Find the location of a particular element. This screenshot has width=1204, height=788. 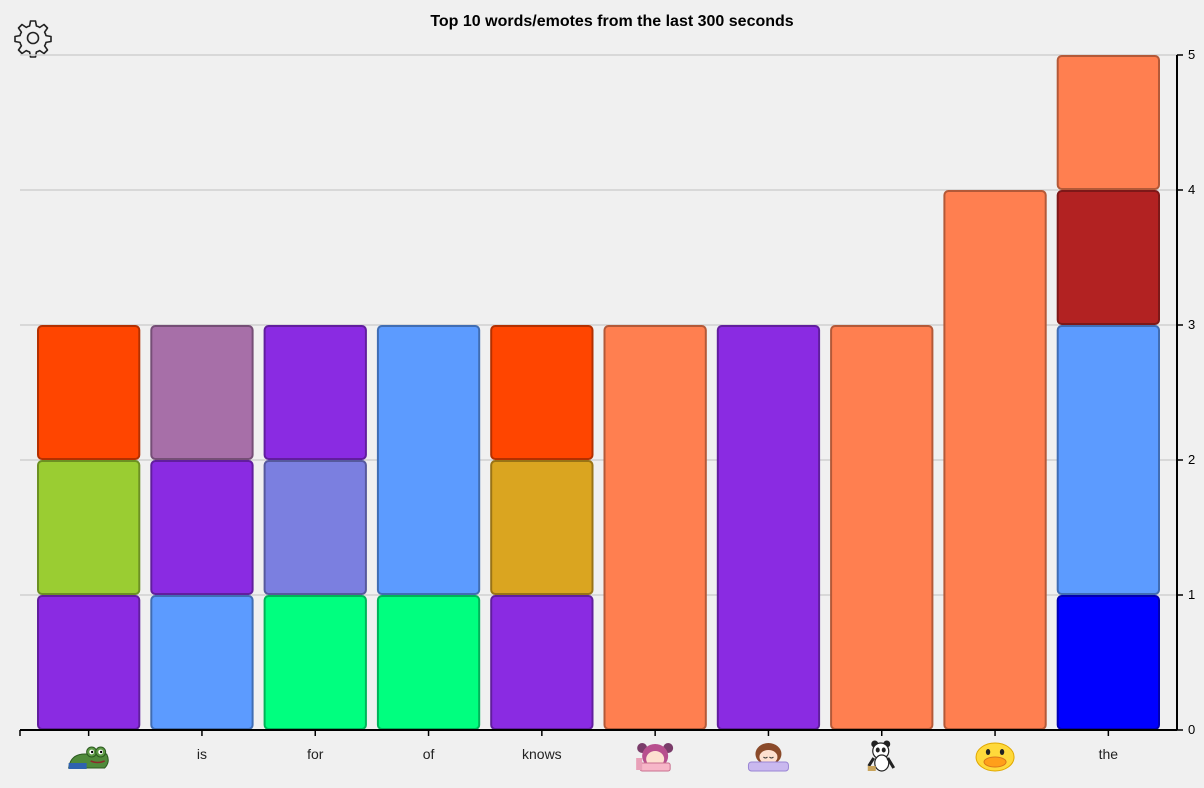

sleeping-girl-emote-icon is located at coordinates (768, 757).